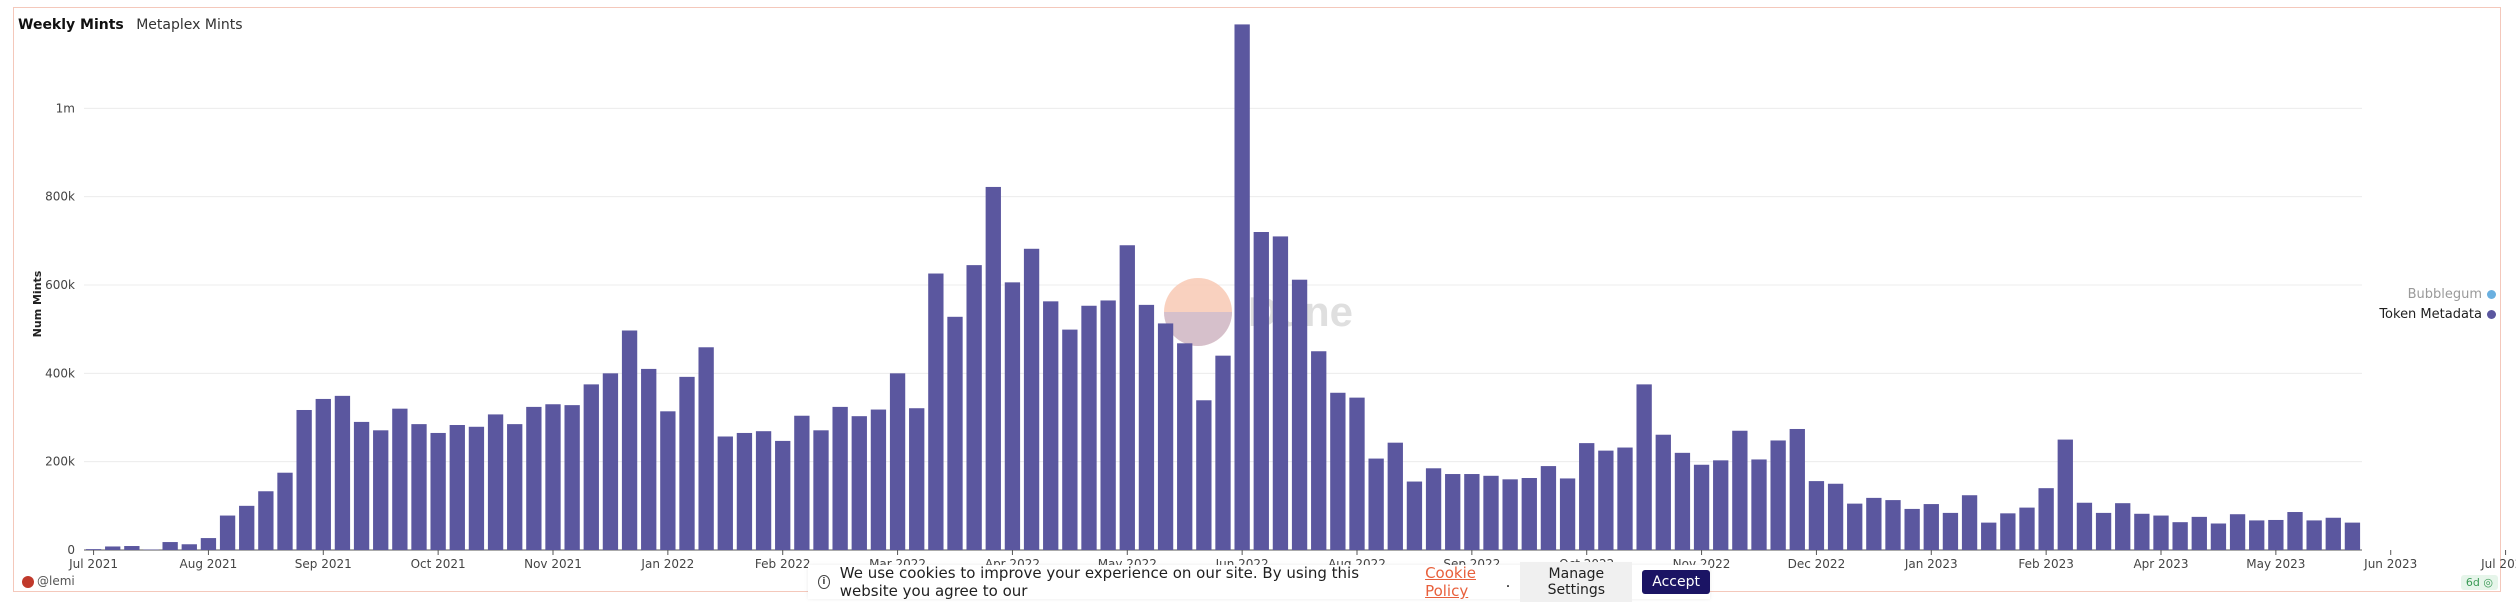  Describe the element at coordinates (1576, 582) in the screenshot. I see `manage-settings-button: Manage Settings` at that location.